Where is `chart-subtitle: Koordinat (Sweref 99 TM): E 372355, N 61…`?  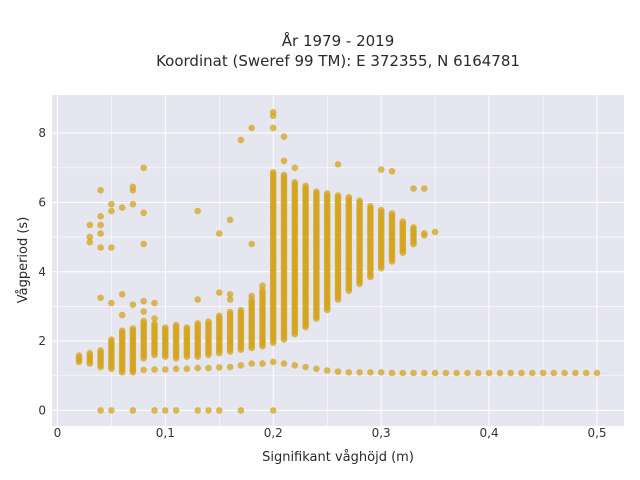
chart-subtitle: Koordinat (Sweref 99 TM): E 372355, N 61… is located at coordinates (338, 61).